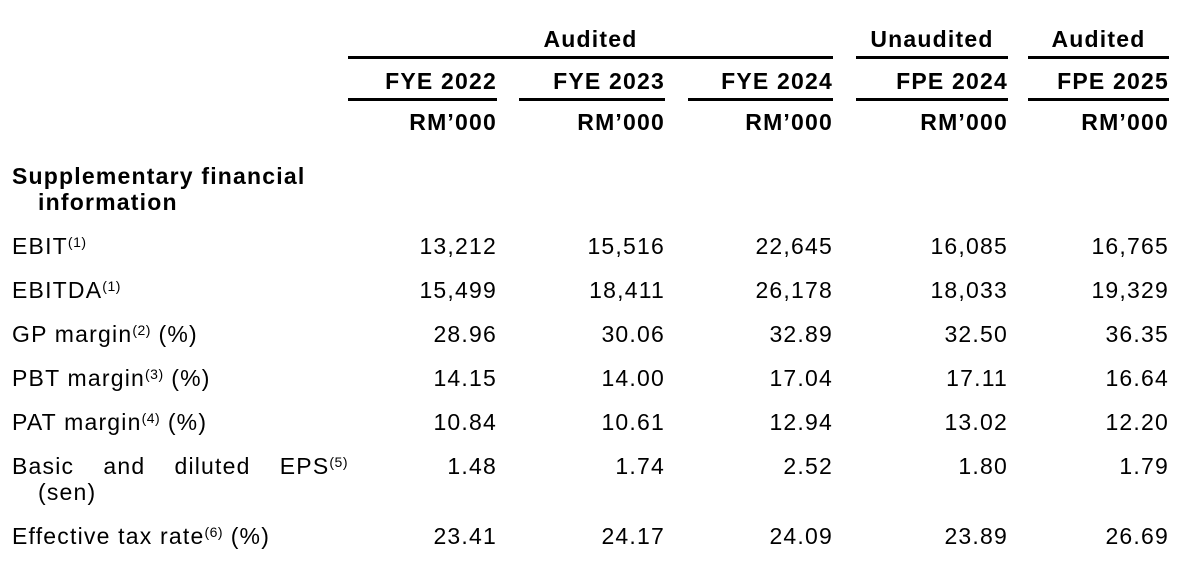 The width and height of the screenshot is (1198, 567). I want to click on period-header-fye-2024: FYE 2024, so click(760, 84).